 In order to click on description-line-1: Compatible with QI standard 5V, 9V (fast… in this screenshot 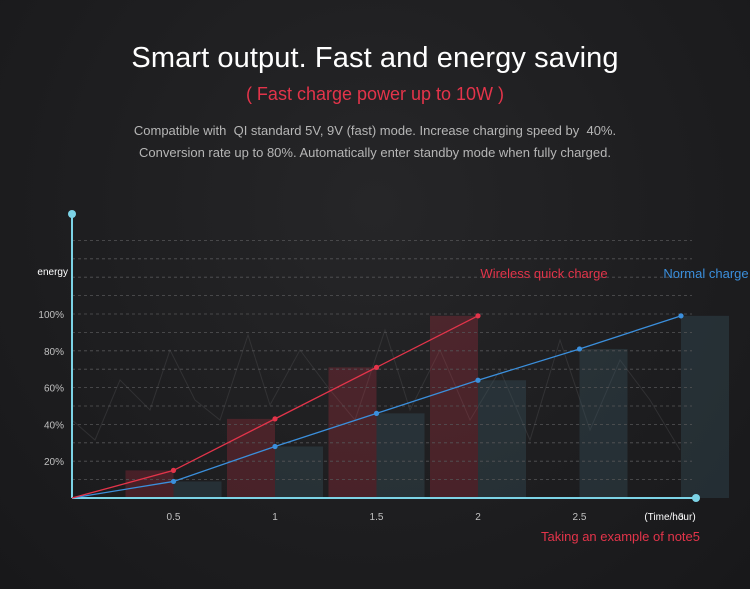, I will do `click(375, 130)`.